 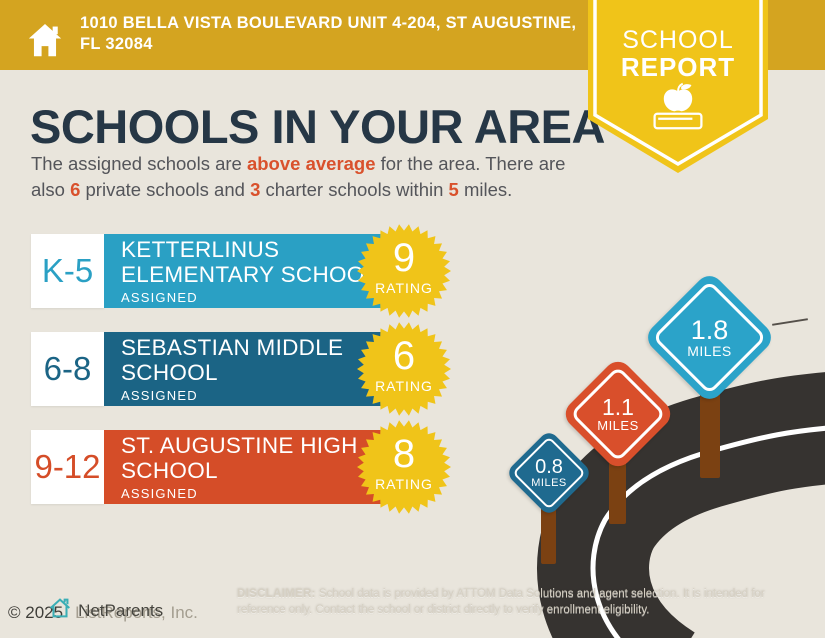 I want to click on sign-post-1.8, so click(x=710, y=435).